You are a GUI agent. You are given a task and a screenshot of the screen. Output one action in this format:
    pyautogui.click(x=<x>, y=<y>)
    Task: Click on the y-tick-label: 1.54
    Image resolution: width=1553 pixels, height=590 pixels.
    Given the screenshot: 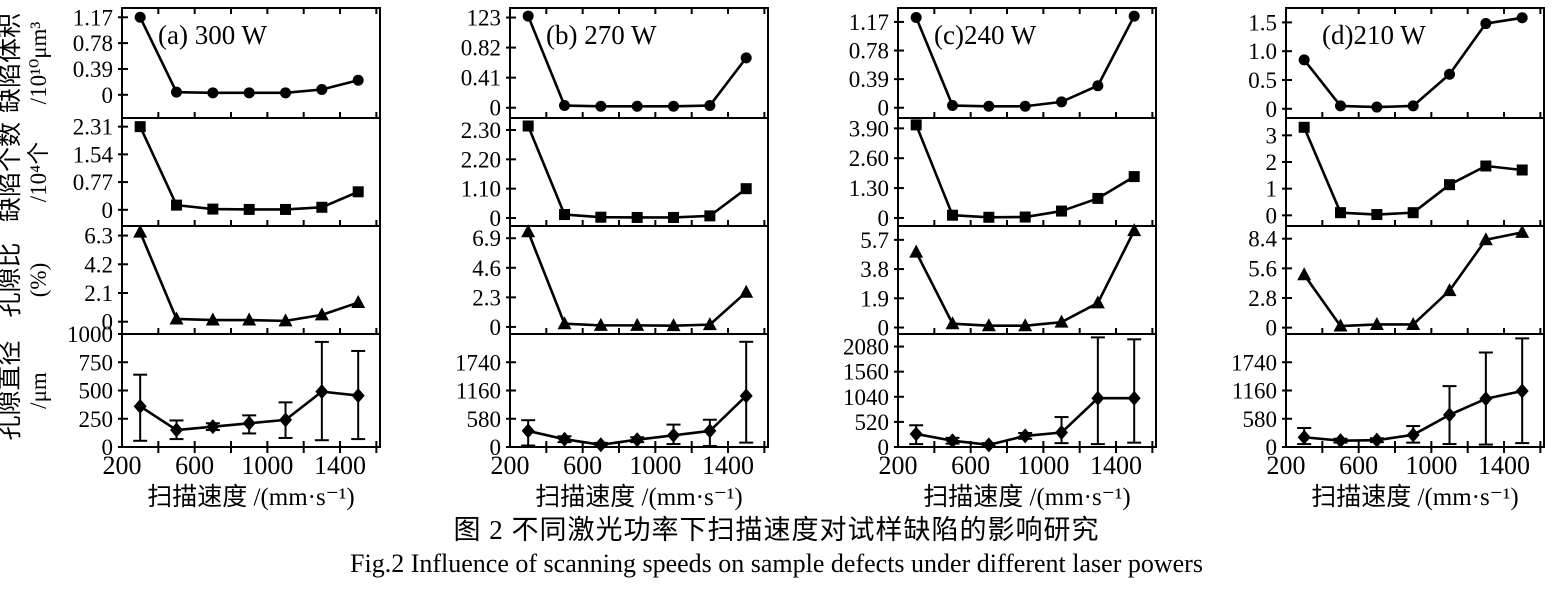 What is the action you would take?
    pyautogui.click(x=93, y=154)
    